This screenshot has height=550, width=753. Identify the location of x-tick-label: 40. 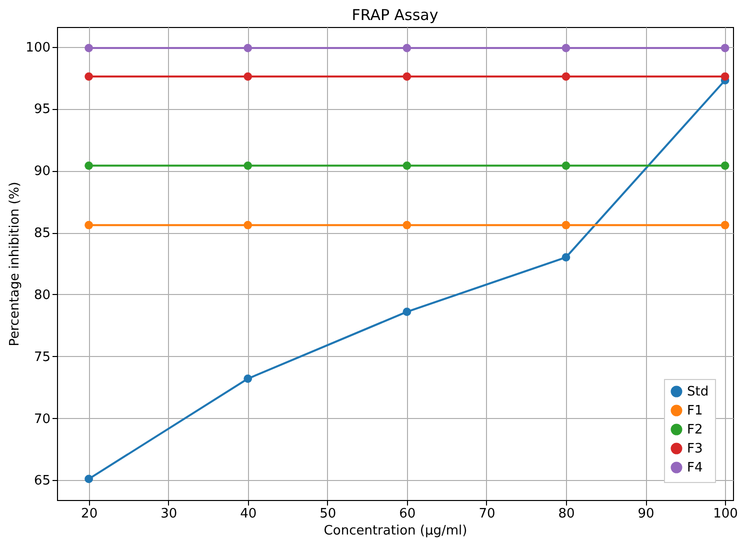
(248, 514).